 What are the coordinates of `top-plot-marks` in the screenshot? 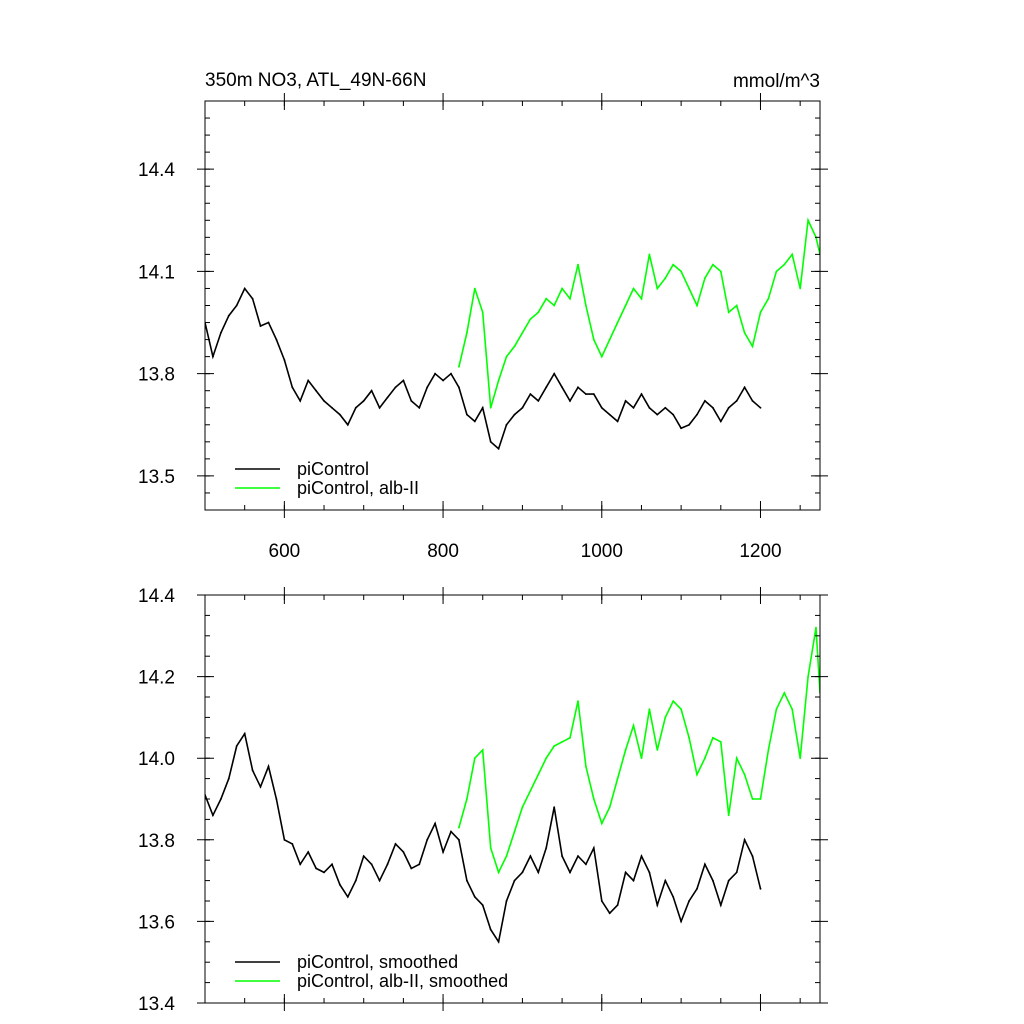 It's located at (512, 334).